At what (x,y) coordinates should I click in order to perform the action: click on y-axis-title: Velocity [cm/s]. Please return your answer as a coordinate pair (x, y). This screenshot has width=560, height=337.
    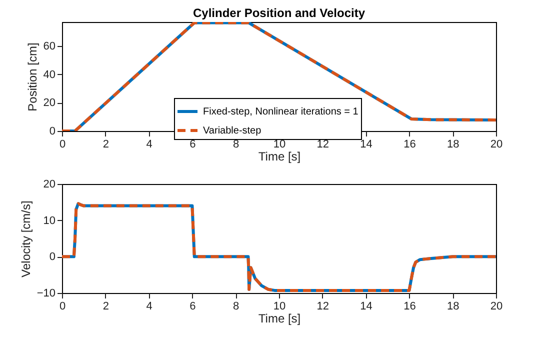
    Looking at the image, I should click on (25, 239).